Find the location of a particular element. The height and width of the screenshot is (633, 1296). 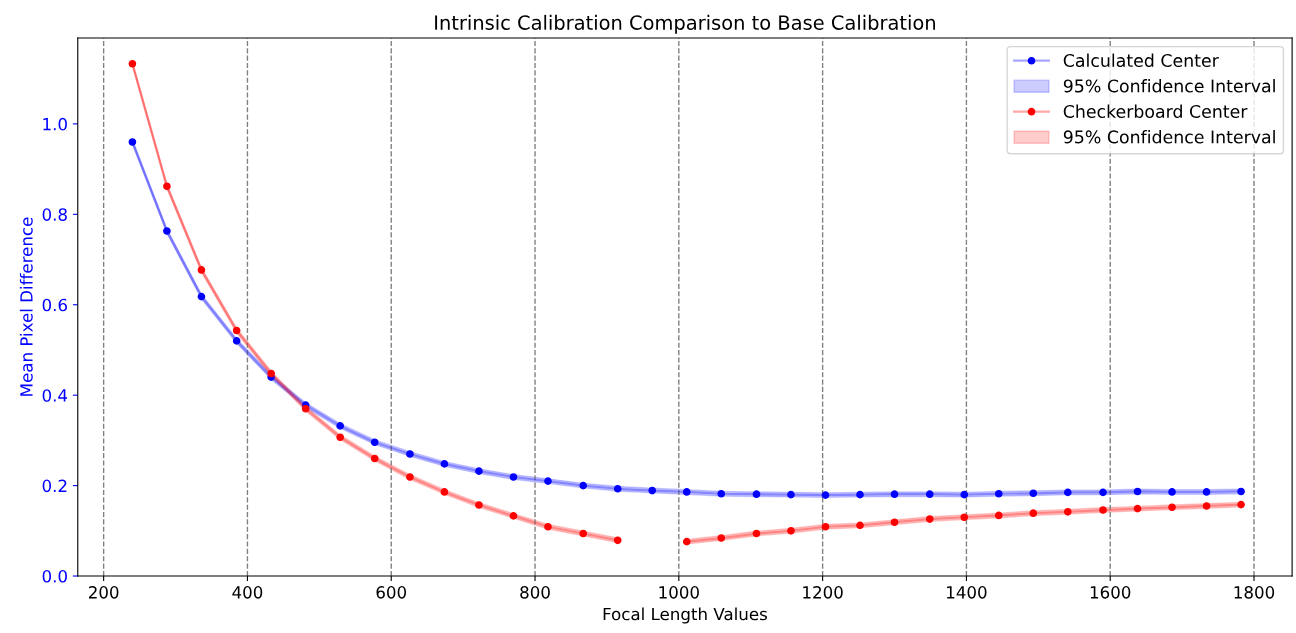

x-tick-label: 1400 is located at coordinates (967, 592).